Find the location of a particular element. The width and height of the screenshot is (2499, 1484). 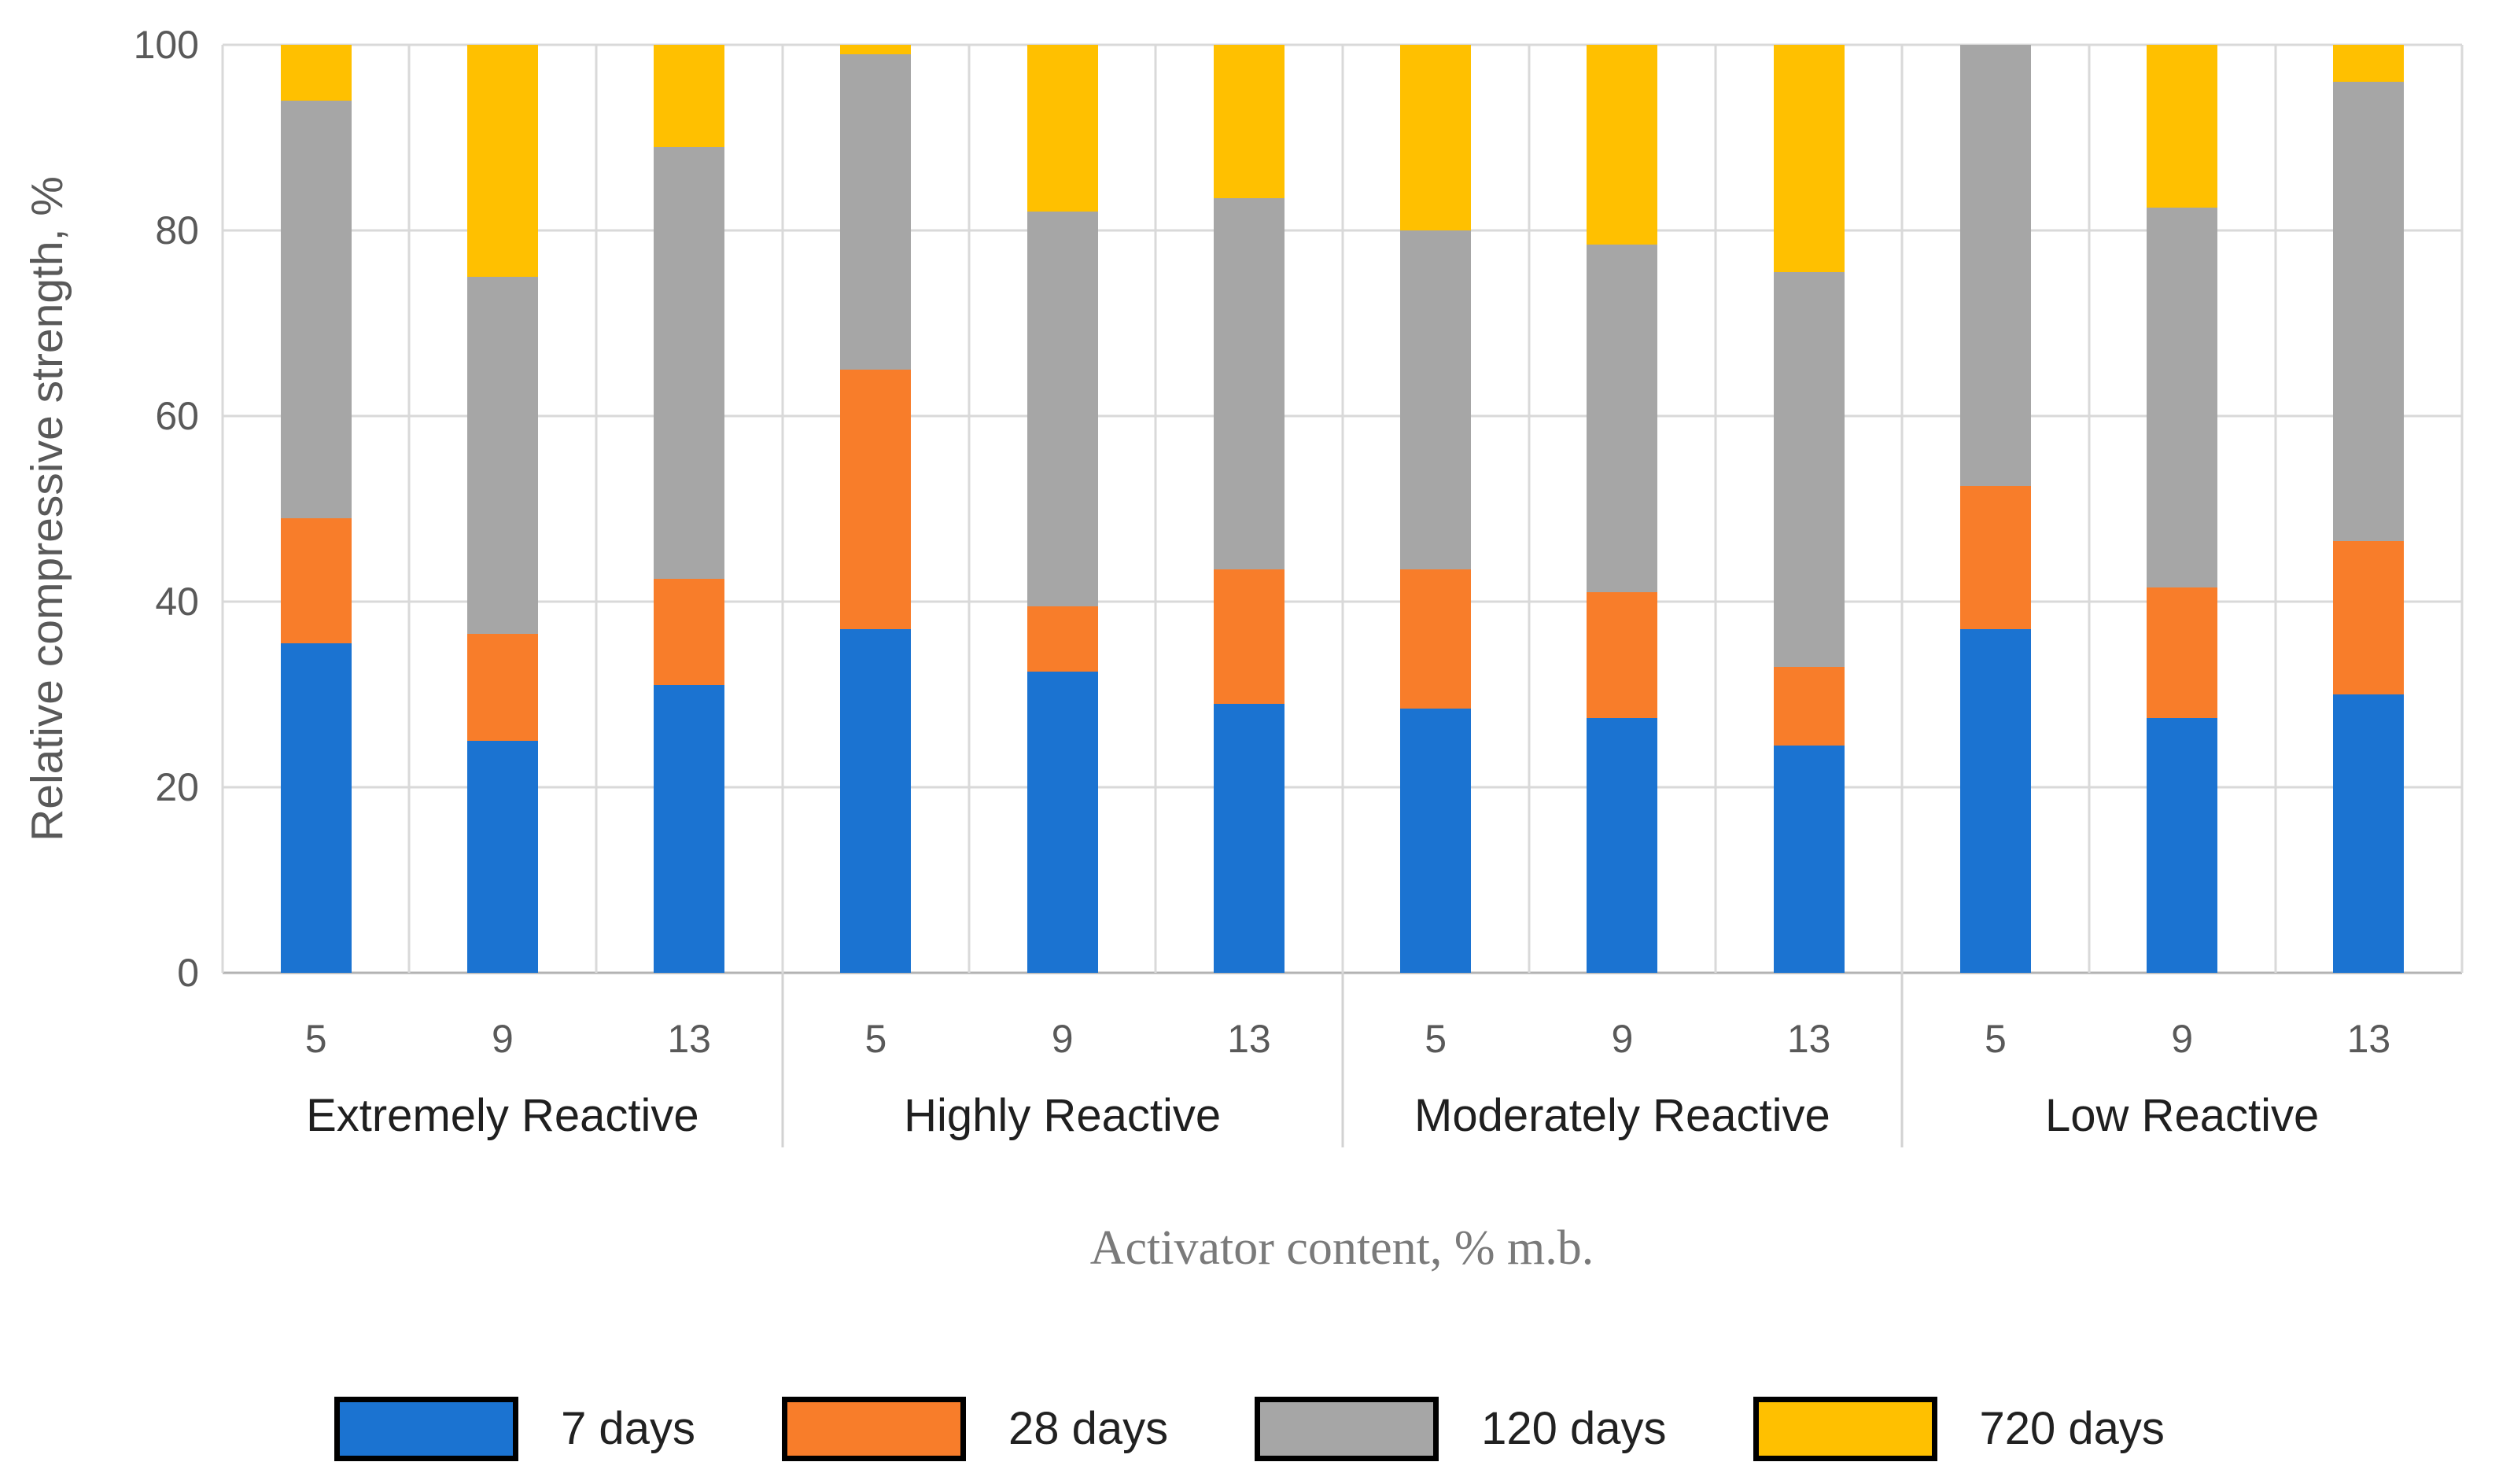

legend-swatch-720-days is located at coordinates (1845, 1429).